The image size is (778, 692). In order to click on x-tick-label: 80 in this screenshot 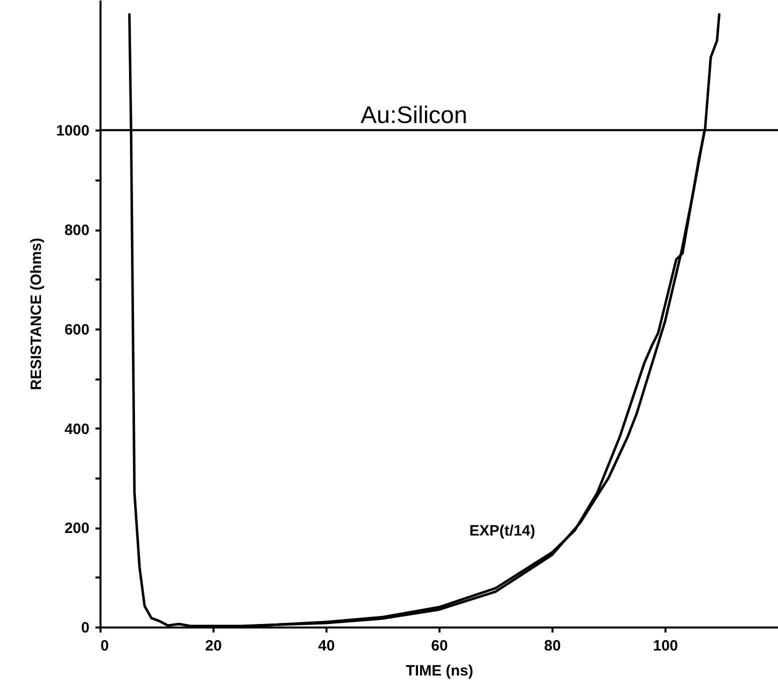, I will do `click(552, 646)`.